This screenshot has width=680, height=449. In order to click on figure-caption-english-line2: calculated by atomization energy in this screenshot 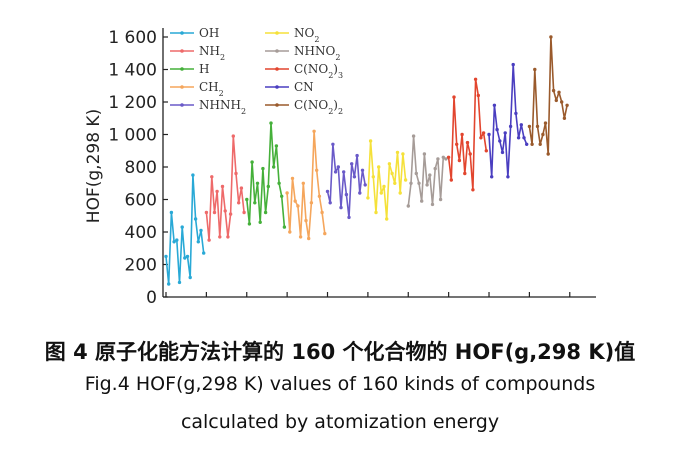, I will do `click(340, 422)`.